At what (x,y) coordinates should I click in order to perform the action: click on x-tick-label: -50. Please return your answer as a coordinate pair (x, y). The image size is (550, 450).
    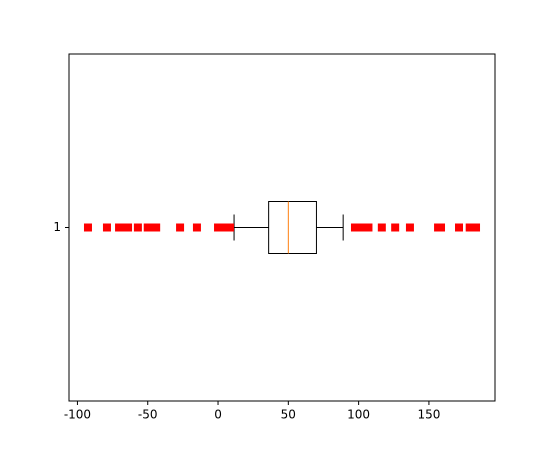
    Looking at the image, I should click on (148, 415).